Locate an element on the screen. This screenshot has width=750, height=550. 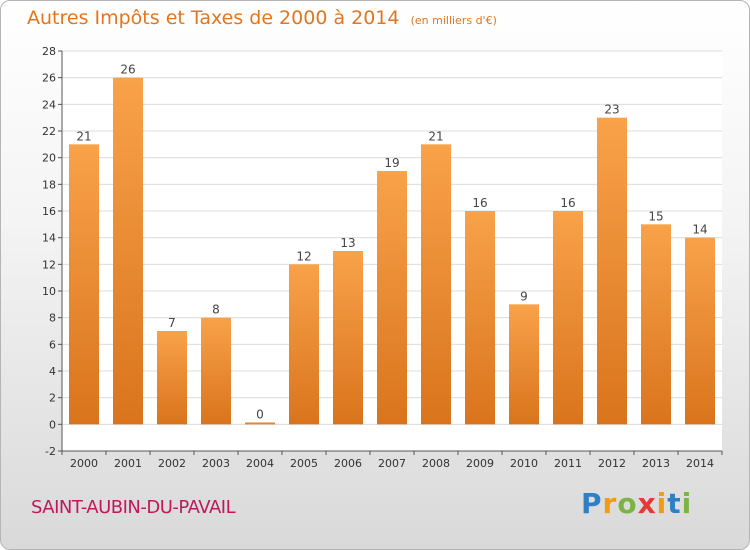
y-tick-label: 2 is located at coordinates (52, 398).